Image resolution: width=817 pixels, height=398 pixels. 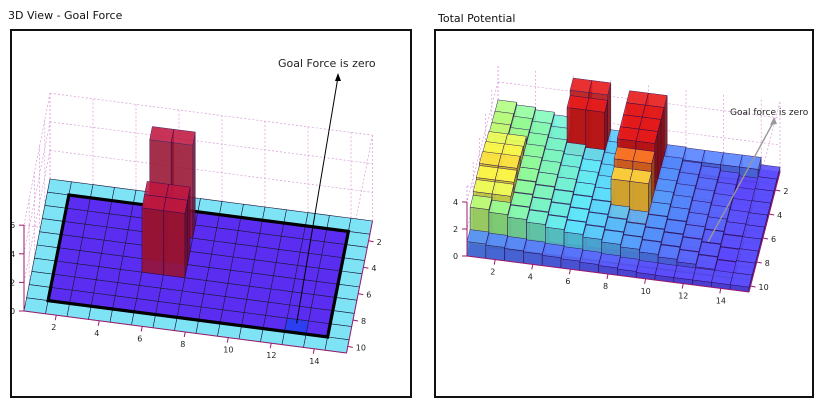 What do you see at coordinates (477, 18) in the screenshot?
I see `right-chart-title: Total Potential` at bounding box center [477, 18].